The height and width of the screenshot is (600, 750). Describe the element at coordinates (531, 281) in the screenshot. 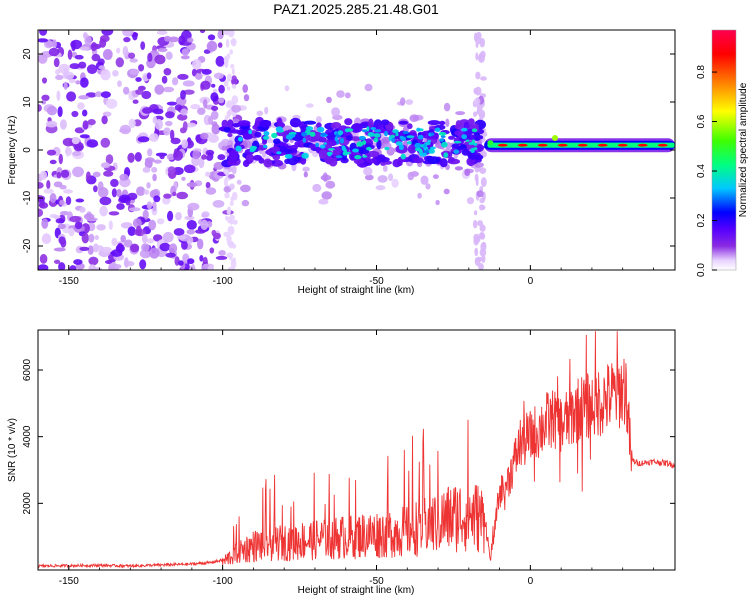

I see `x-tick: 0` at that location.